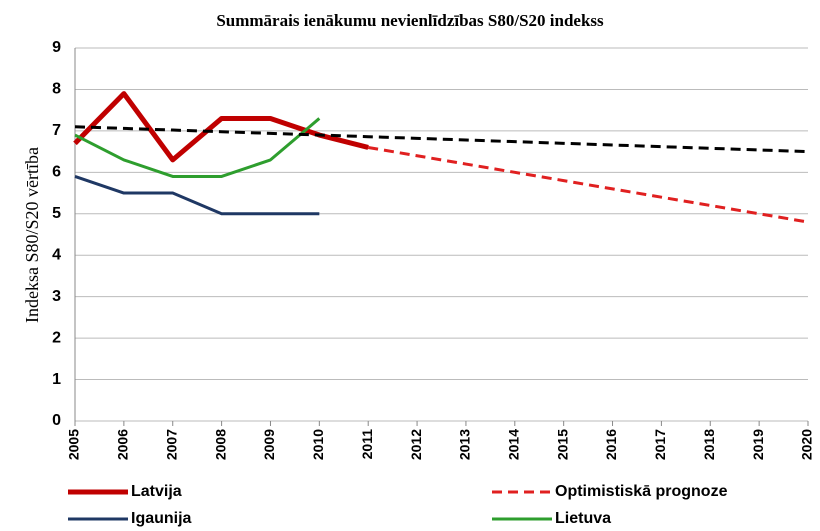  Describe the element at coordinates (562, 444) in the screenshot. I see `x-tick-label: 2015` at that location.